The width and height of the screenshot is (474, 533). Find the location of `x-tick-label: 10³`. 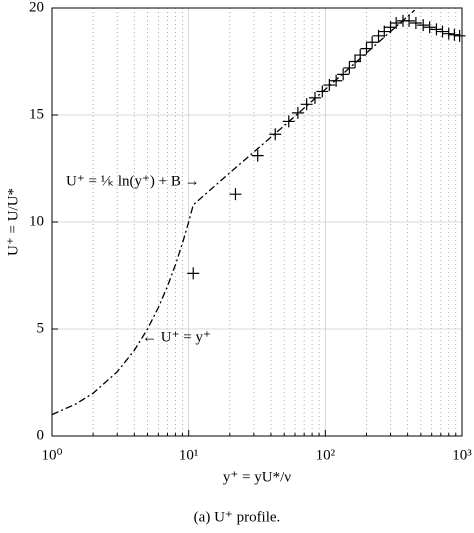

x-tick-label: 10³ is located at coordinates (462, 455).